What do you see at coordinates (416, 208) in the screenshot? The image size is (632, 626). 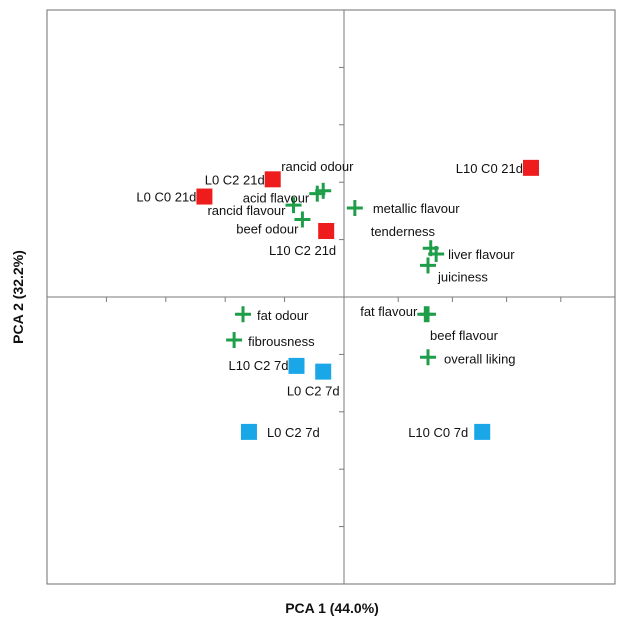 I see `point-label: metallic flavour` at bounding box center [416, 208].